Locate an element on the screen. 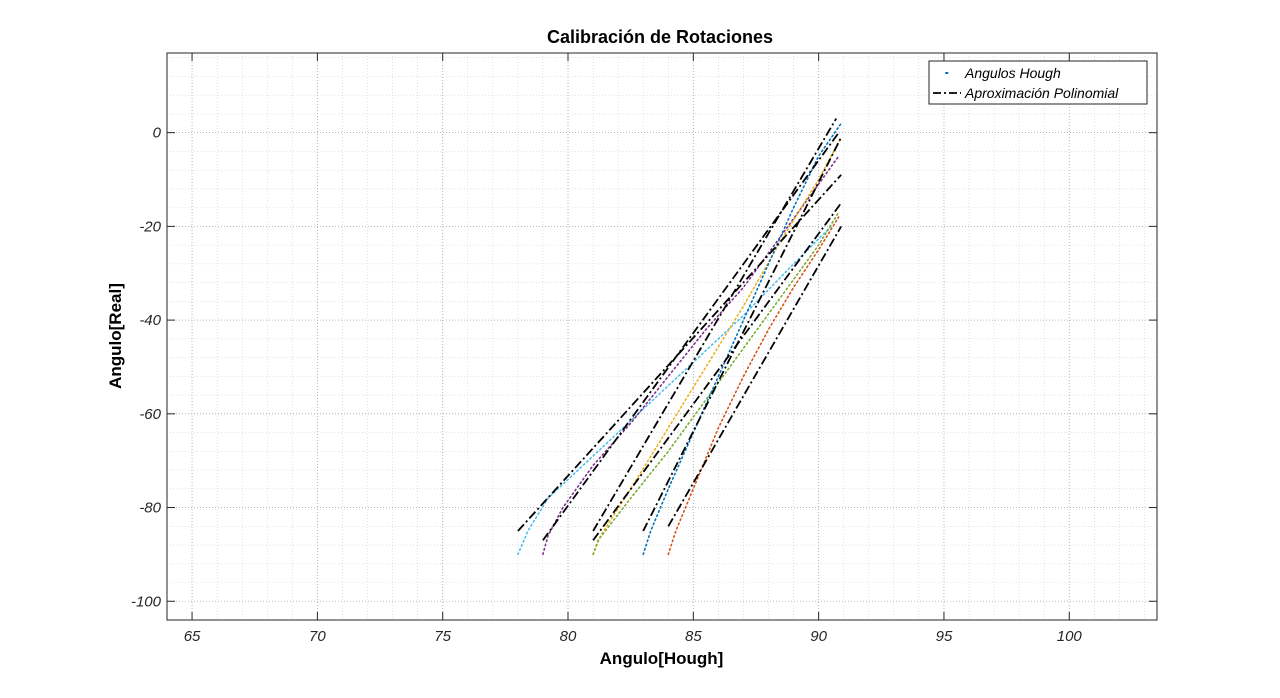 The height and width of the screenshot is (698, 1280). x-tick-label: 100 is located at coordinates (1070, 636).